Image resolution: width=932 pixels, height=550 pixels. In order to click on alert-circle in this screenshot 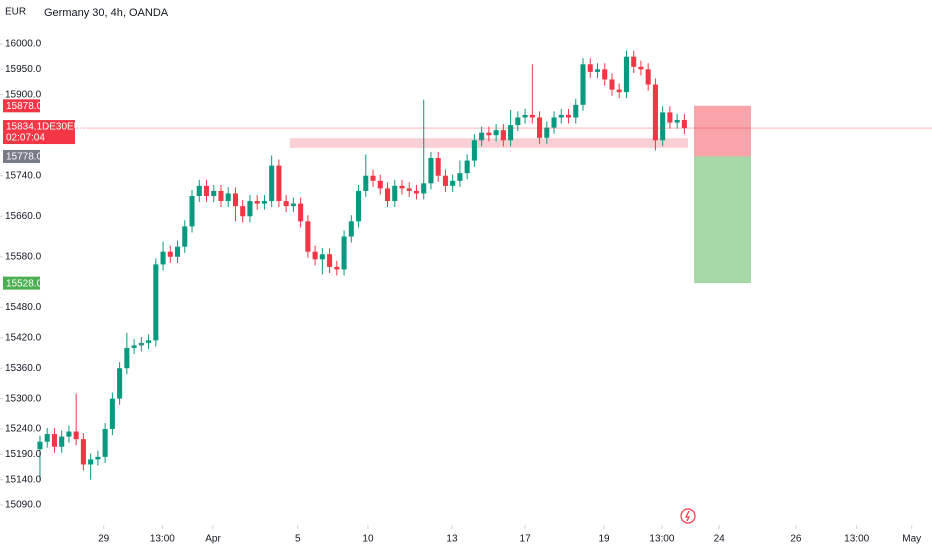, I will do `click(688, 516)`.